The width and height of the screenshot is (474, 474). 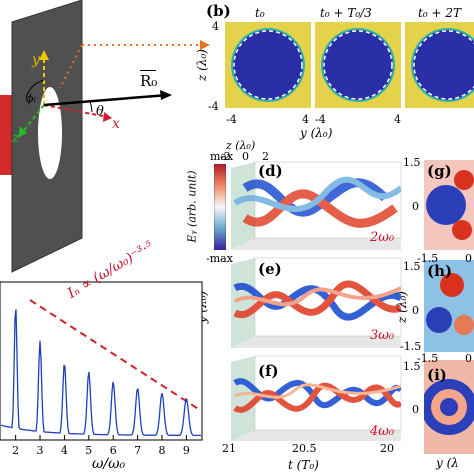 I want to click on panel-b-xtick-4: 4, so click(x=397, y=119).